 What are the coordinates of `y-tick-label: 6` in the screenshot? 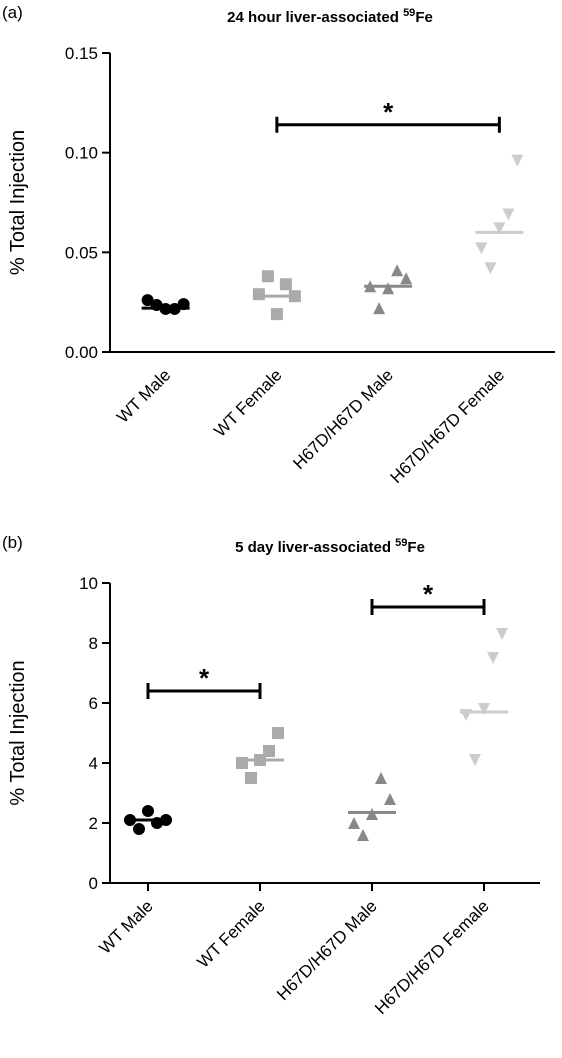 It's located at (93, 703).